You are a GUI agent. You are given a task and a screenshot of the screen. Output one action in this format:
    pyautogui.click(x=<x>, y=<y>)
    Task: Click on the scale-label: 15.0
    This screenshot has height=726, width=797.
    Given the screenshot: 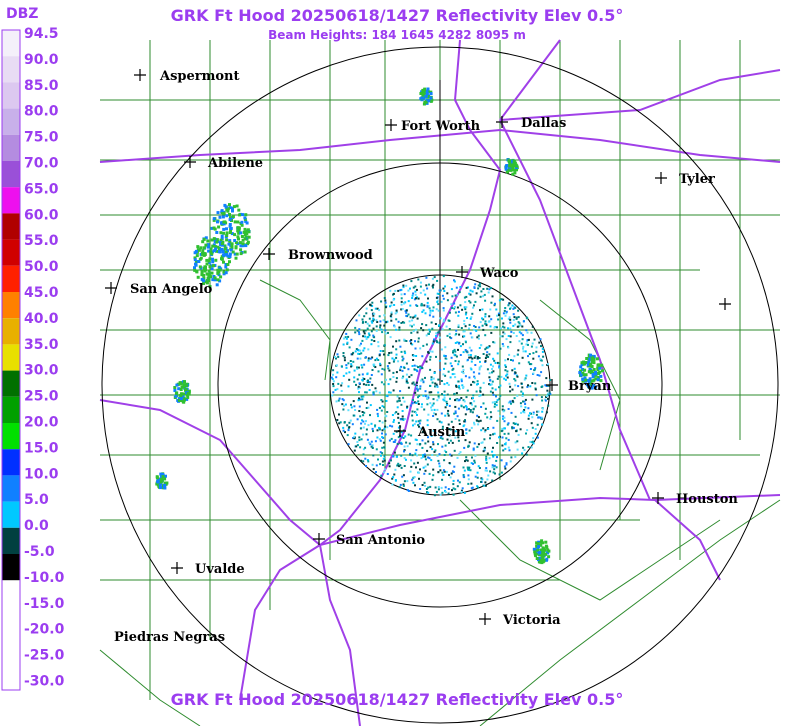 What is the action you would take?
    pyautogui.click(x=41, y=448)
    